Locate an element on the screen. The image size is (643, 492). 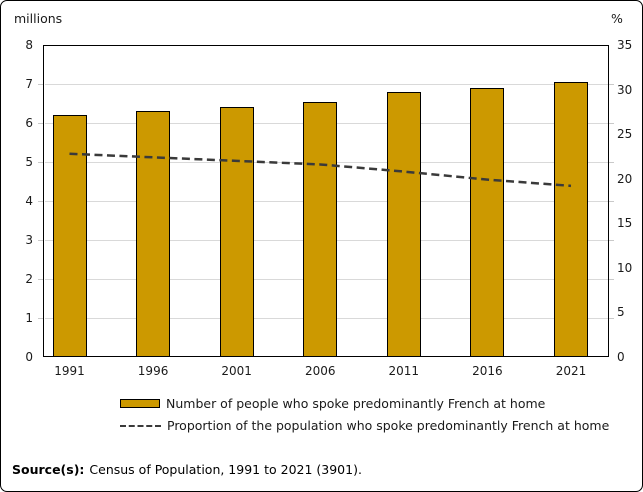
right-axis-tick-label: 25 is located at coordinates (625, 134).